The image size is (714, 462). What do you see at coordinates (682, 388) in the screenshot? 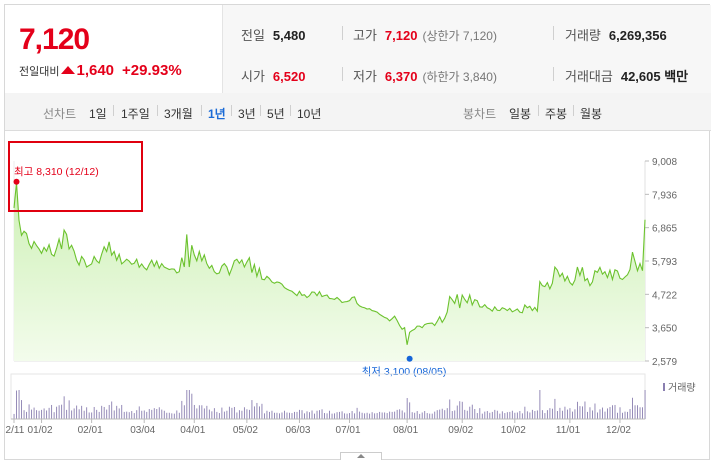
I see `volume-legend: 거래량` at bounding box center [682, 388].